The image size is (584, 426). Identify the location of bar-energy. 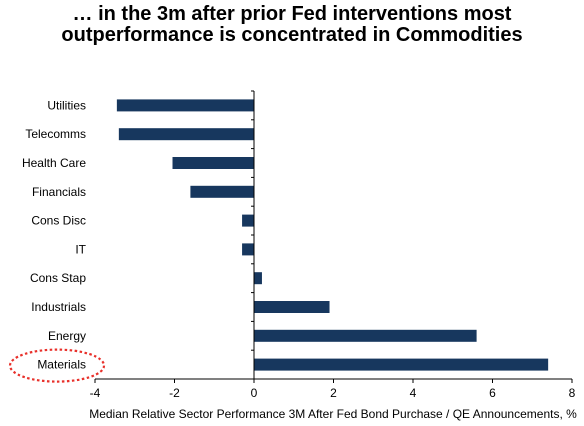
(365, 335).